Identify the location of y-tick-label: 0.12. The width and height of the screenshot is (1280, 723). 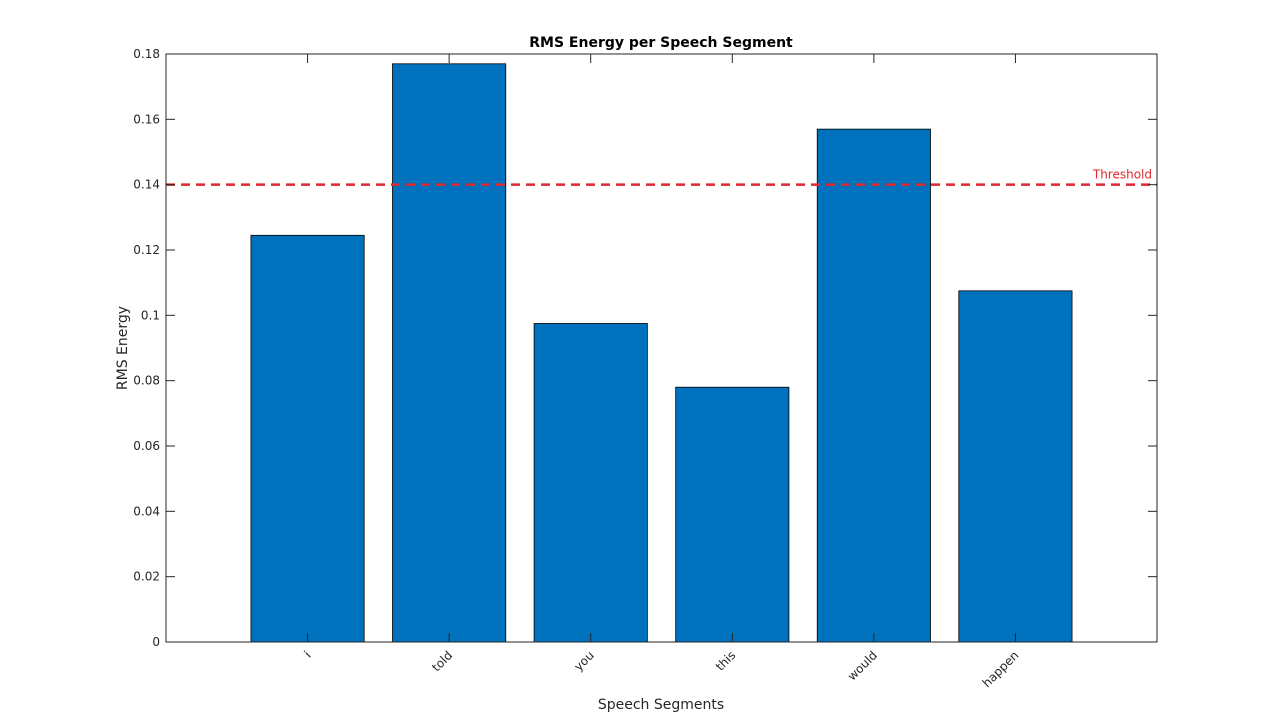
(146, 250).